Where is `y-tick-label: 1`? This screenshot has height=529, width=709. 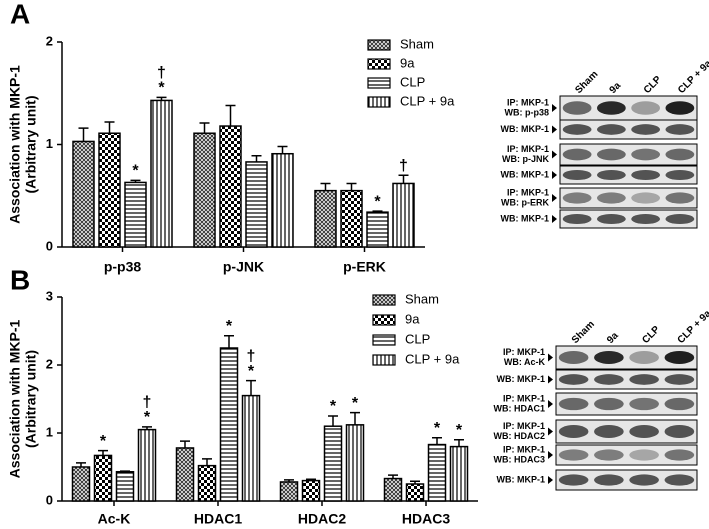 y-tick-label: 1 is located at coordinates (49, 143).